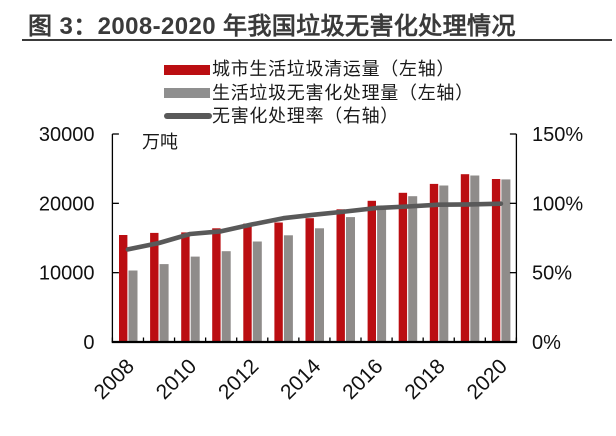  Describe the element at coordinates (67, 135) in the screenshot. I see `svg-text: 30000` at that location.